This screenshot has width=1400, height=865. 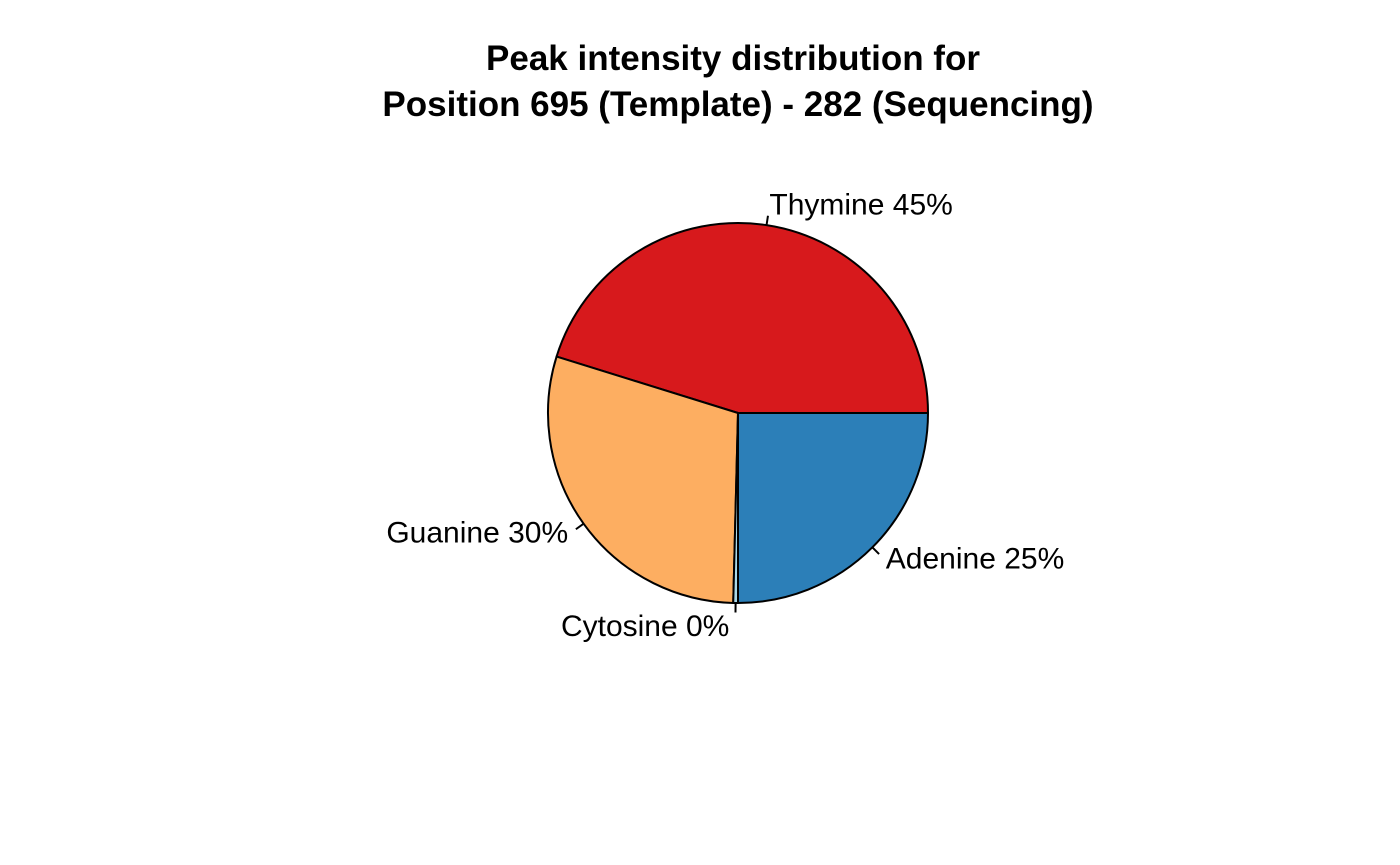 What do you see at coordinates (477, 533) in the screenshot?
I see `slice-label-guanine: Guanine 30%` at bounding box center [477, 533].